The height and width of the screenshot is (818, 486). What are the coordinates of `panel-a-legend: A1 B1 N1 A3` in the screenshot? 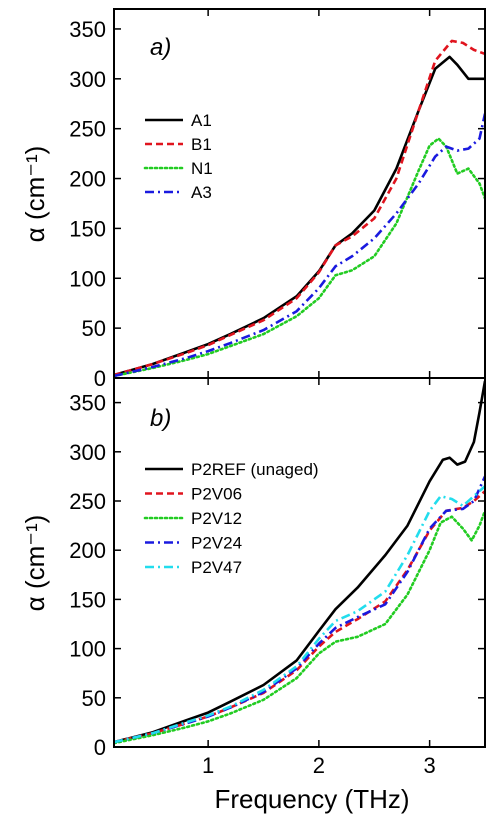 It's located at (178, 156).